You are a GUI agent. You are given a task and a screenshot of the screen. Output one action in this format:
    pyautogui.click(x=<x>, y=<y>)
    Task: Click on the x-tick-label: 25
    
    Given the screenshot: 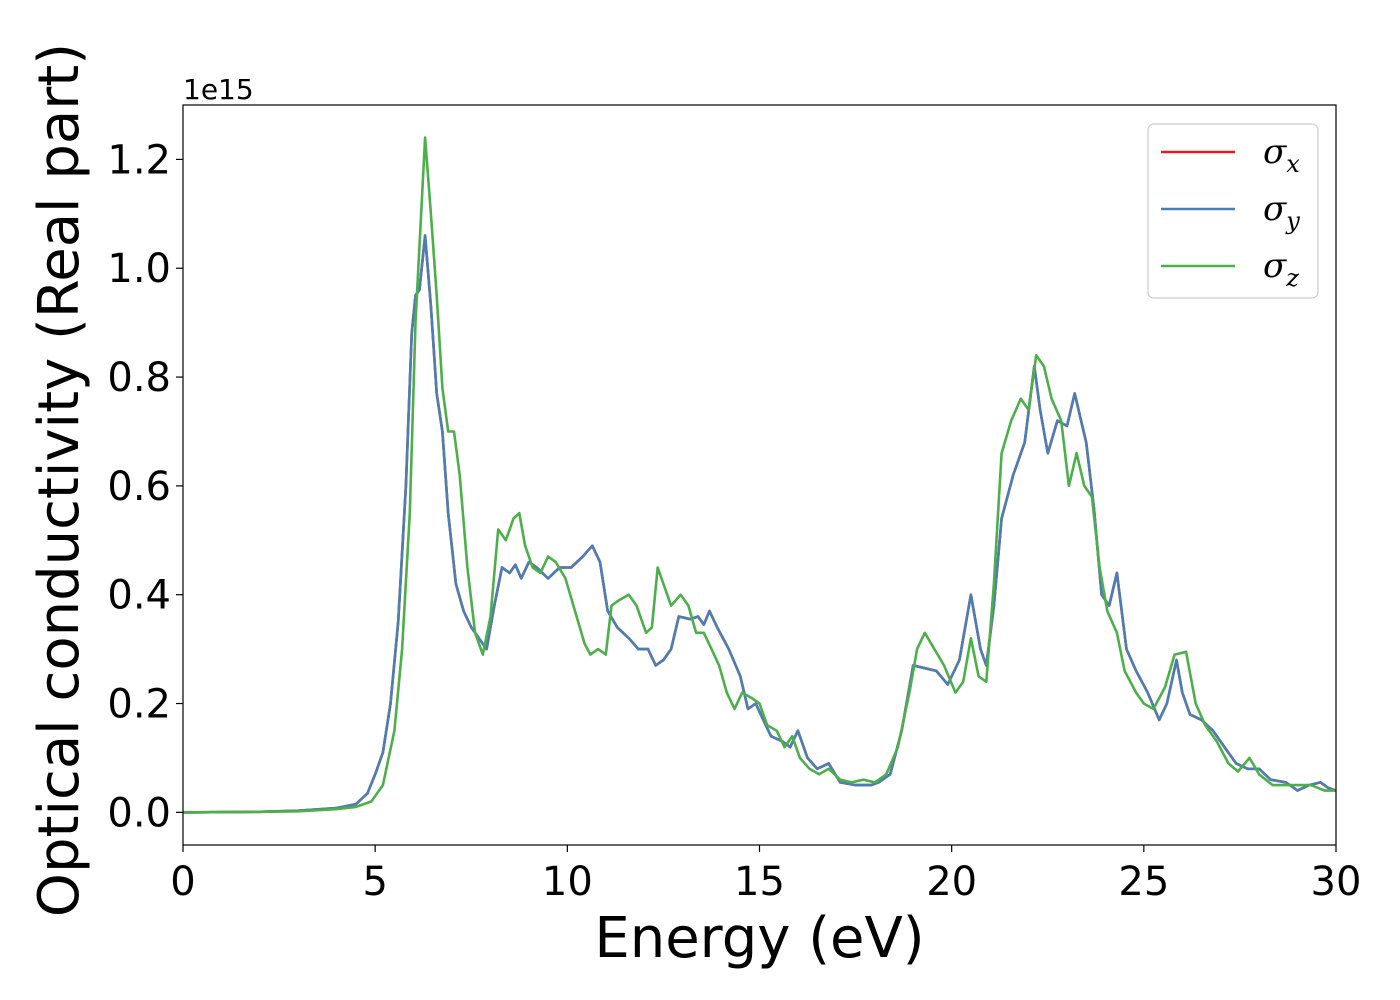 What is the action you would take?
    pyautogui.click(x=1143, y=882)
    